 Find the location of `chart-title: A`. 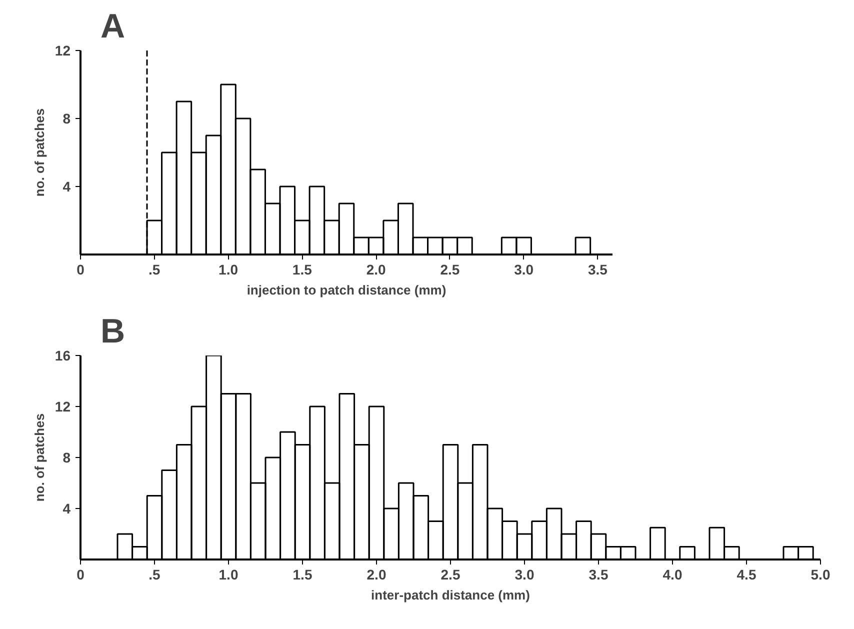

chart-title: A is located at coordinates (113, 27).